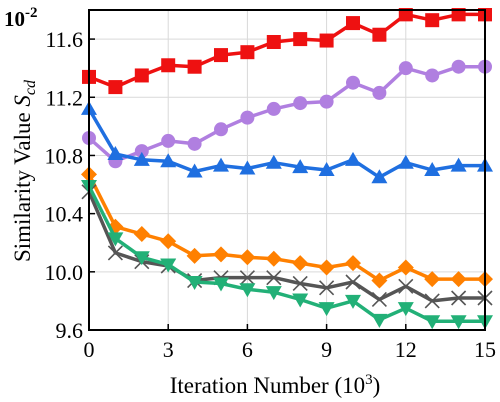 The width and height of the screenshot is (500, 402). Describe the element at coordinates (369, 380) in the screenshot. I see `x-axis-title-exponent: 3` at that location.